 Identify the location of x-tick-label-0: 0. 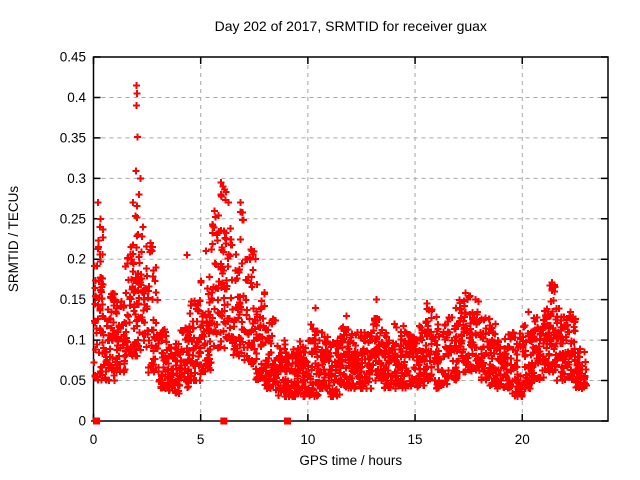
(94, 439).